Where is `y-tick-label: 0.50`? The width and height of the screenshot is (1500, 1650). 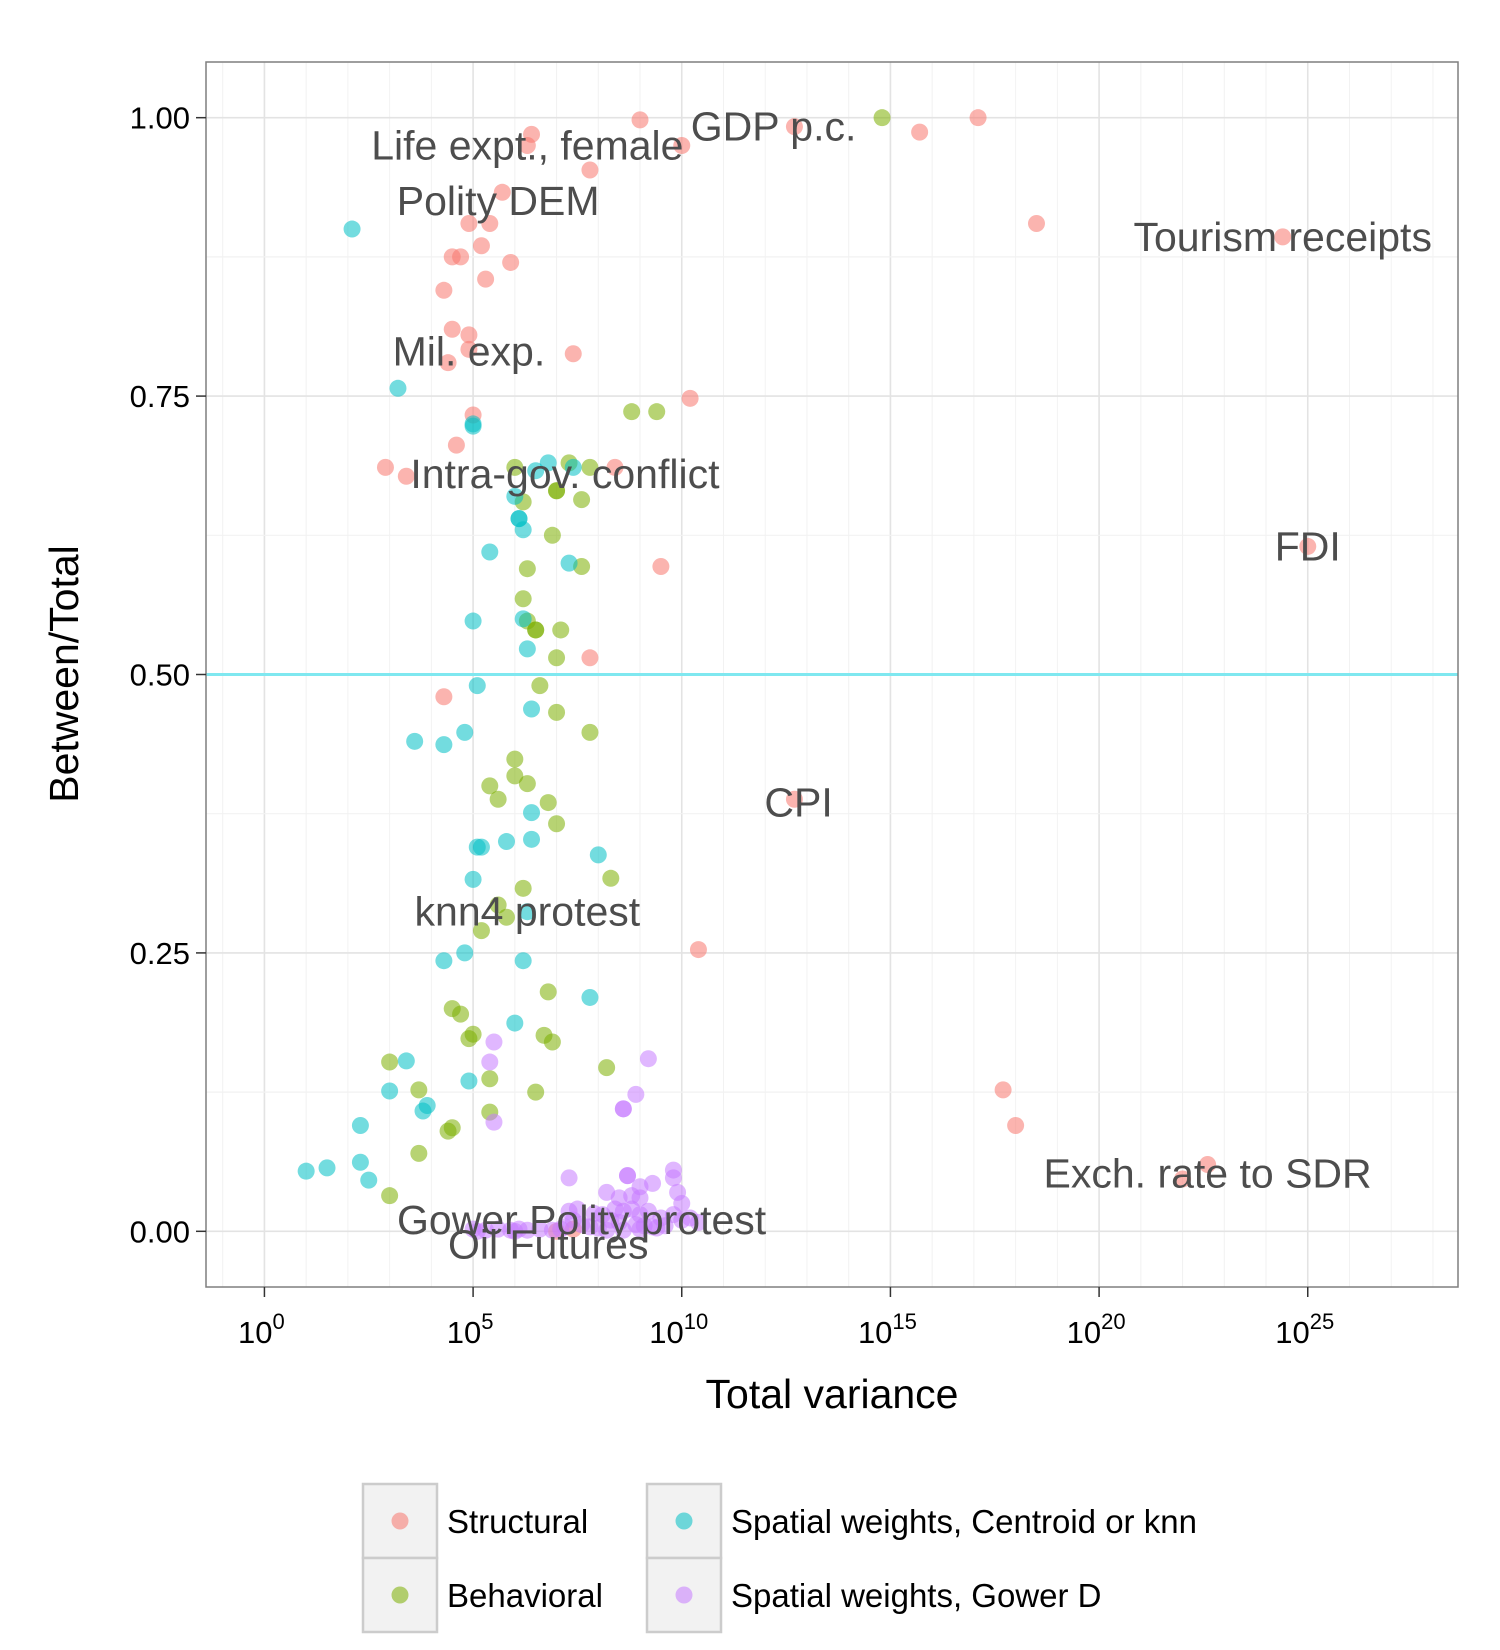
y-tick-label: 0.50 is located at coordinates (160, 675).